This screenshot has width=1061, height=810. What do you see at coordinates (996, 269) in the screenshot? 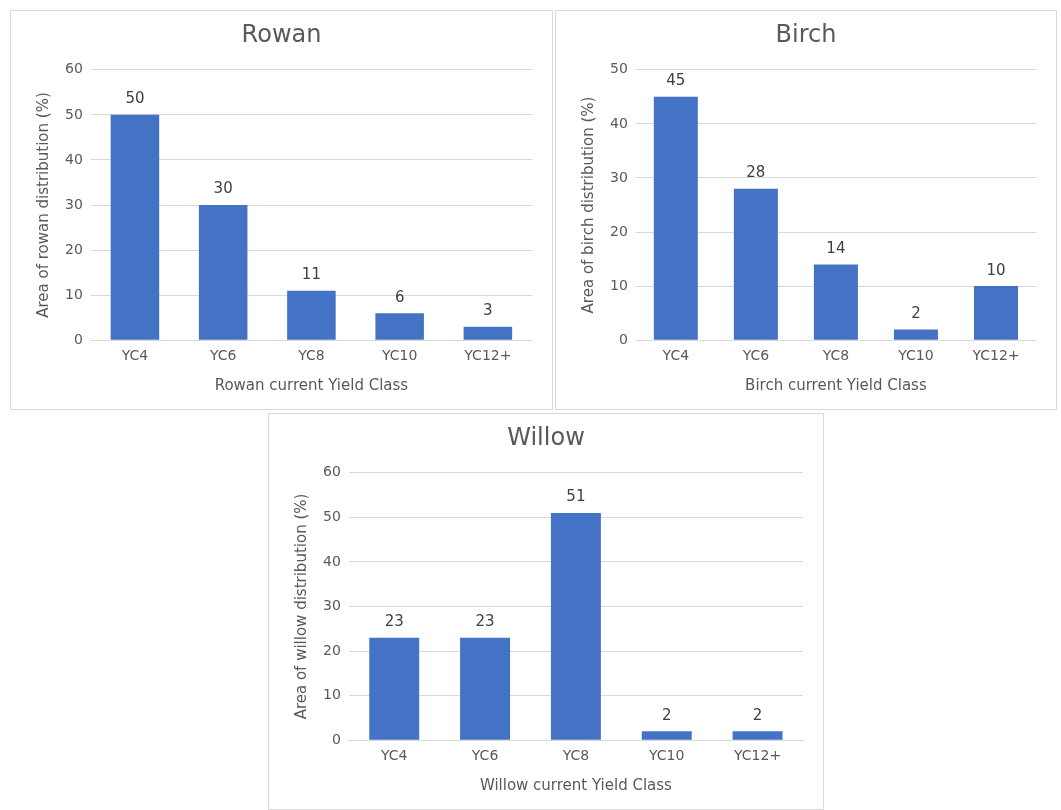
I see `data-label: 10` at bounding box center [996, 269].